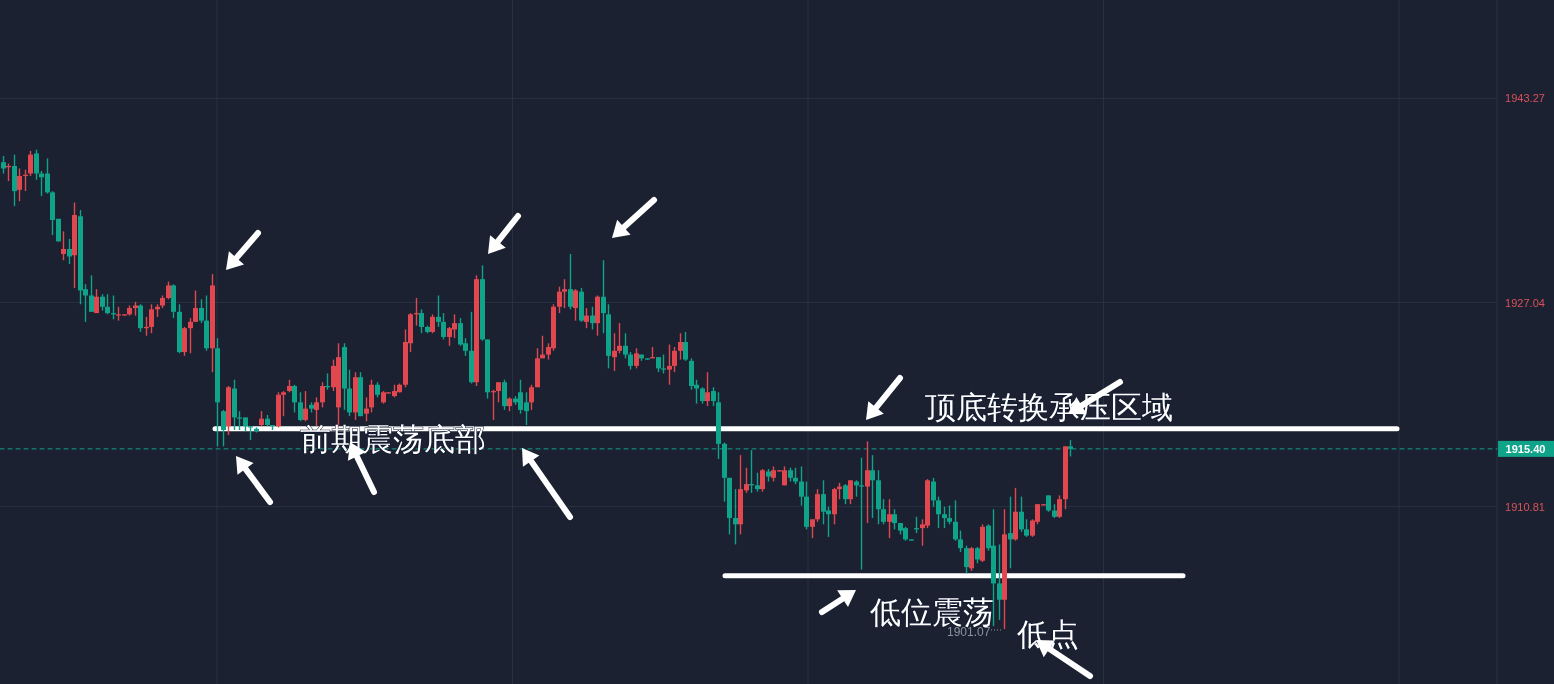 The image size is (1554, 684). What do you see at coordinates (1525, 98) in the screenshot?
I see `y-tick-label: 1943.27` at bounding box center [1525, 98].